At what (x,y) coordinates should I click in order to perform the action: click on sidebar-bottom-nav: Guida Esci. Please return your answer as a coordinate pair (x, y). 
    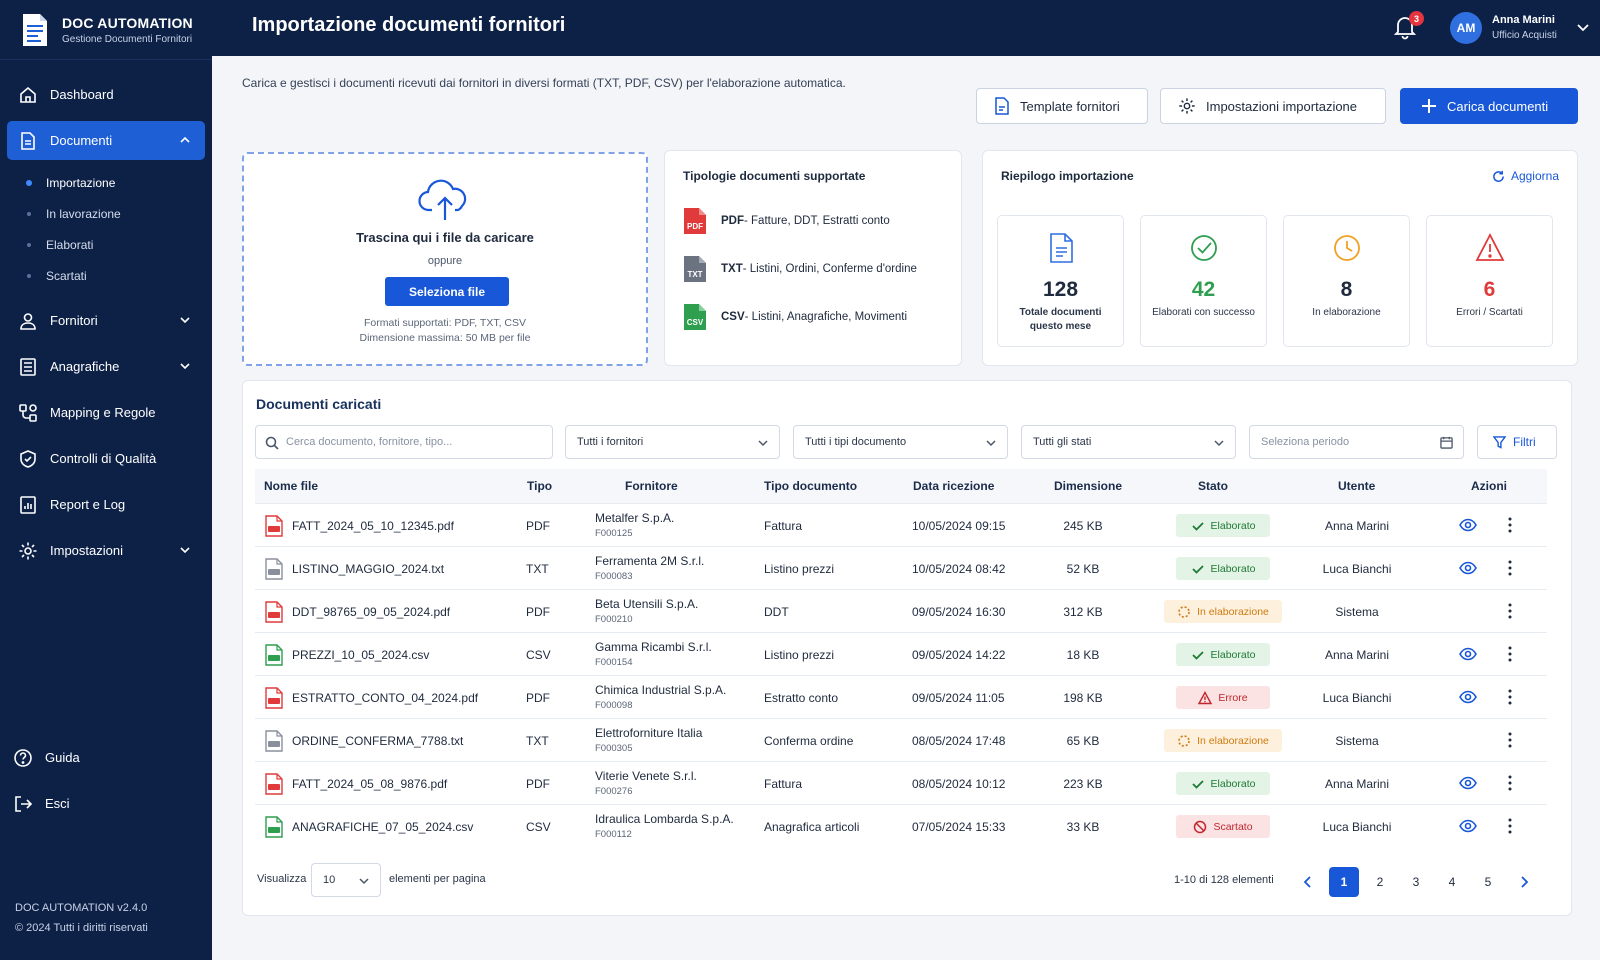
    Looking at the image, I should click on (106, 784).